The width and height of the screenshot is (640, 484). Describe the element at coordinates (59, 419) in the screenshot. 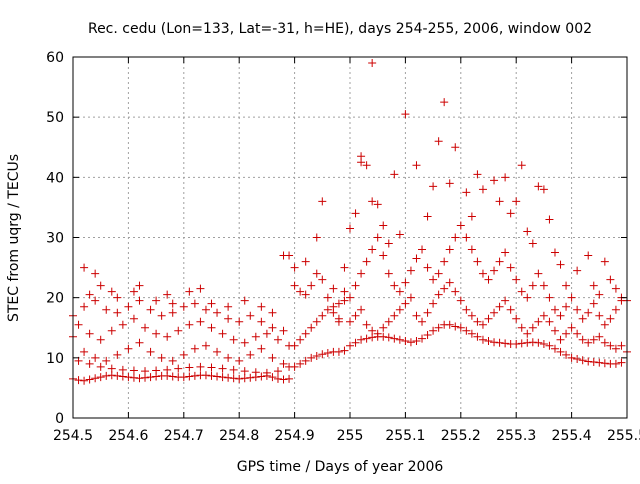

I see `y-tick-label: 0` at that location.